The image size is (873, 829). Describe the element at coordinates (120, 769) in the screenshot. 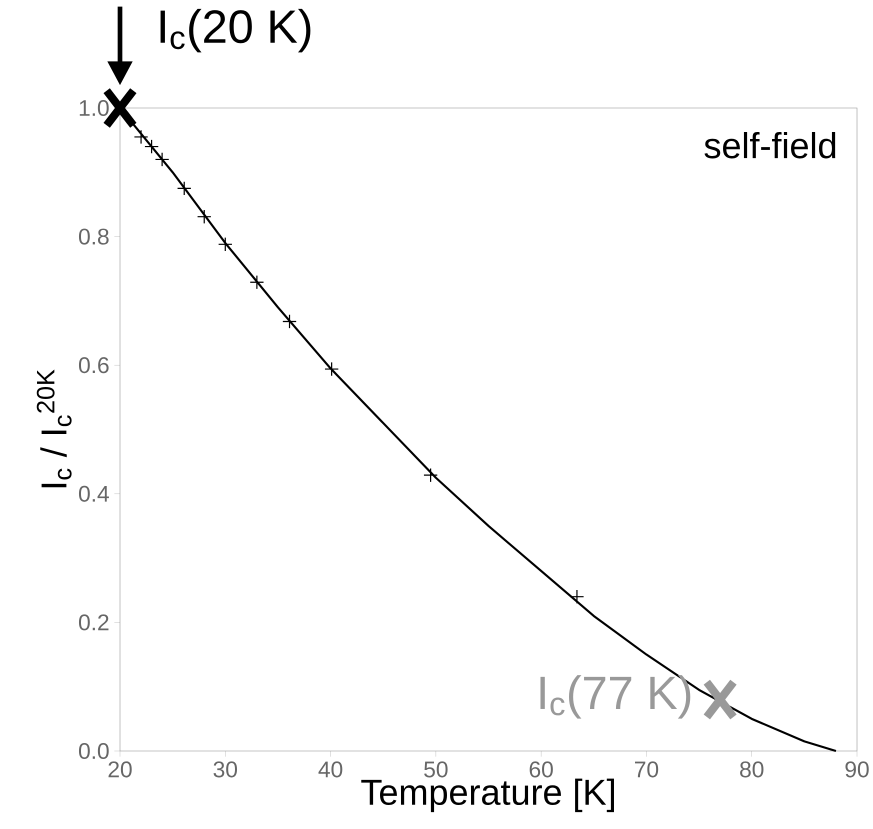

I see `x-tick-label: 20` at that location.